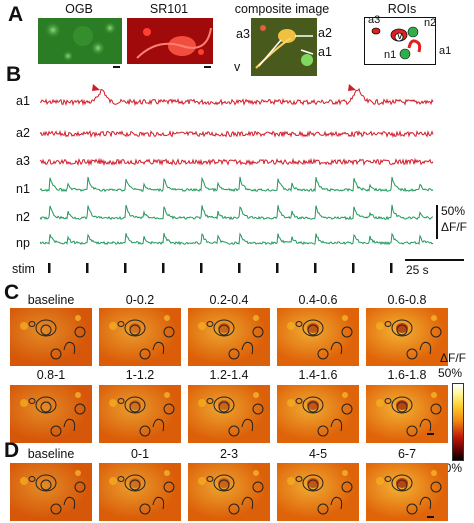  Describe the element at coordinates (23, 101) in the screenshot. I see `trace-label-a1: a1` at that location.